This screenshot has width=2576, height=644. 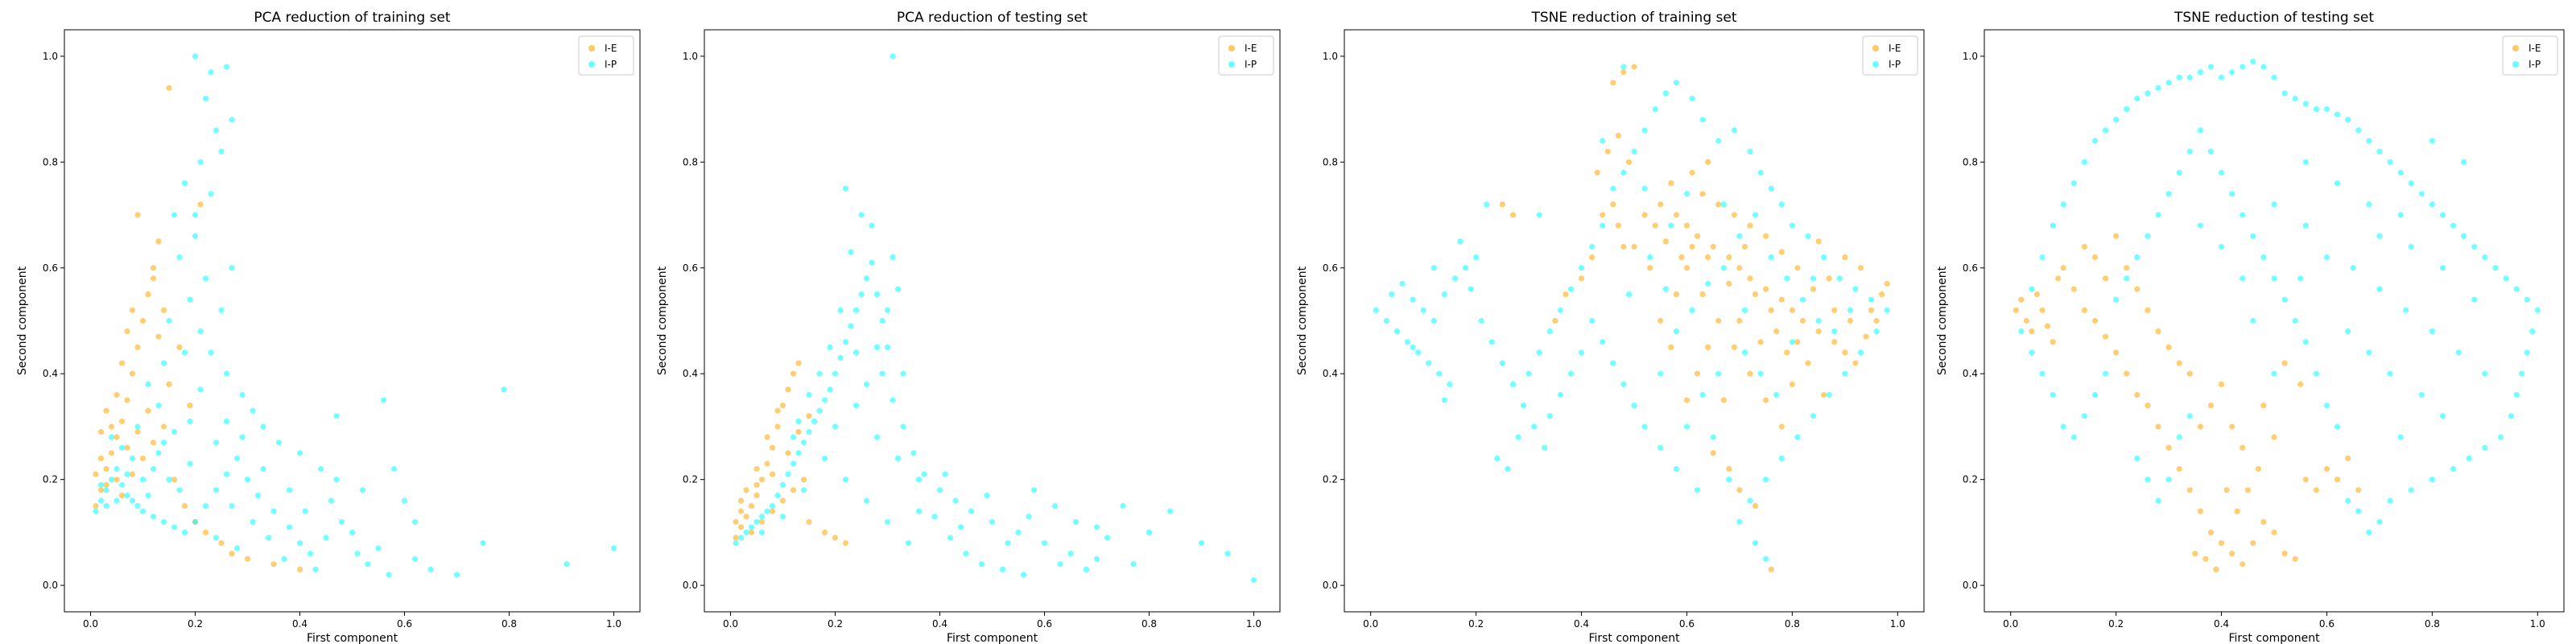 What do you see at coordinates (690, 161) in the screenshot?
I see `y-tick-label: 0.8` at bounding box center [690, 161].